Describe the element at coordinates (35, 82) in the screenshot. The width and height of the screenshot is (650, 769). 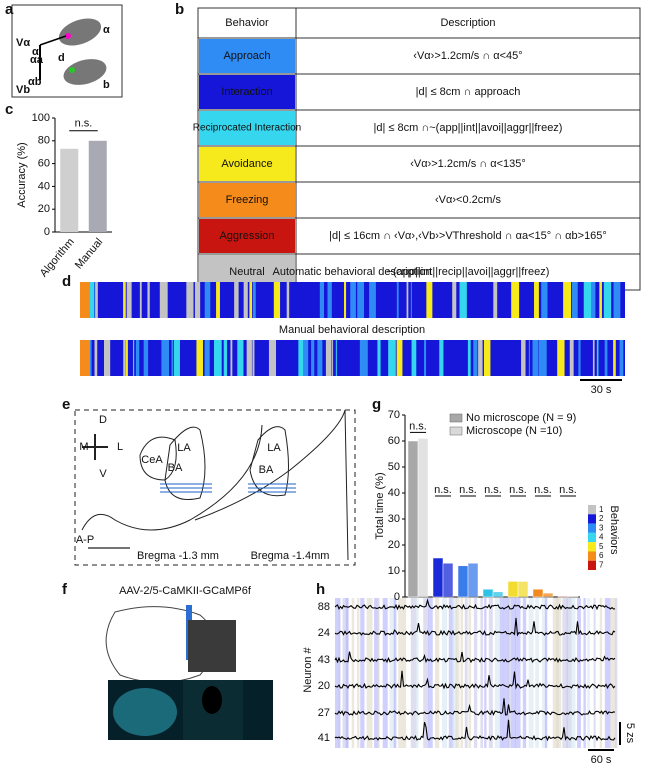
I see `panel-a-label: αb` at that location.